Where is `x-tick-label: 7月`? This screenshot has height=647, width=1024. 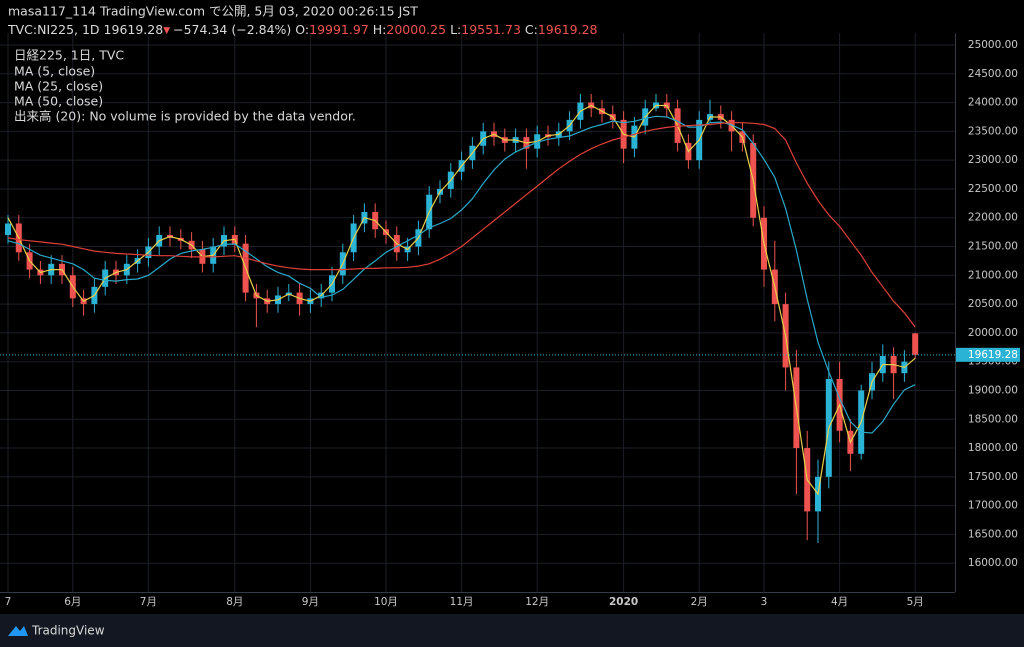
x-tick-label: 7月 is located at coordinates (148, 602).